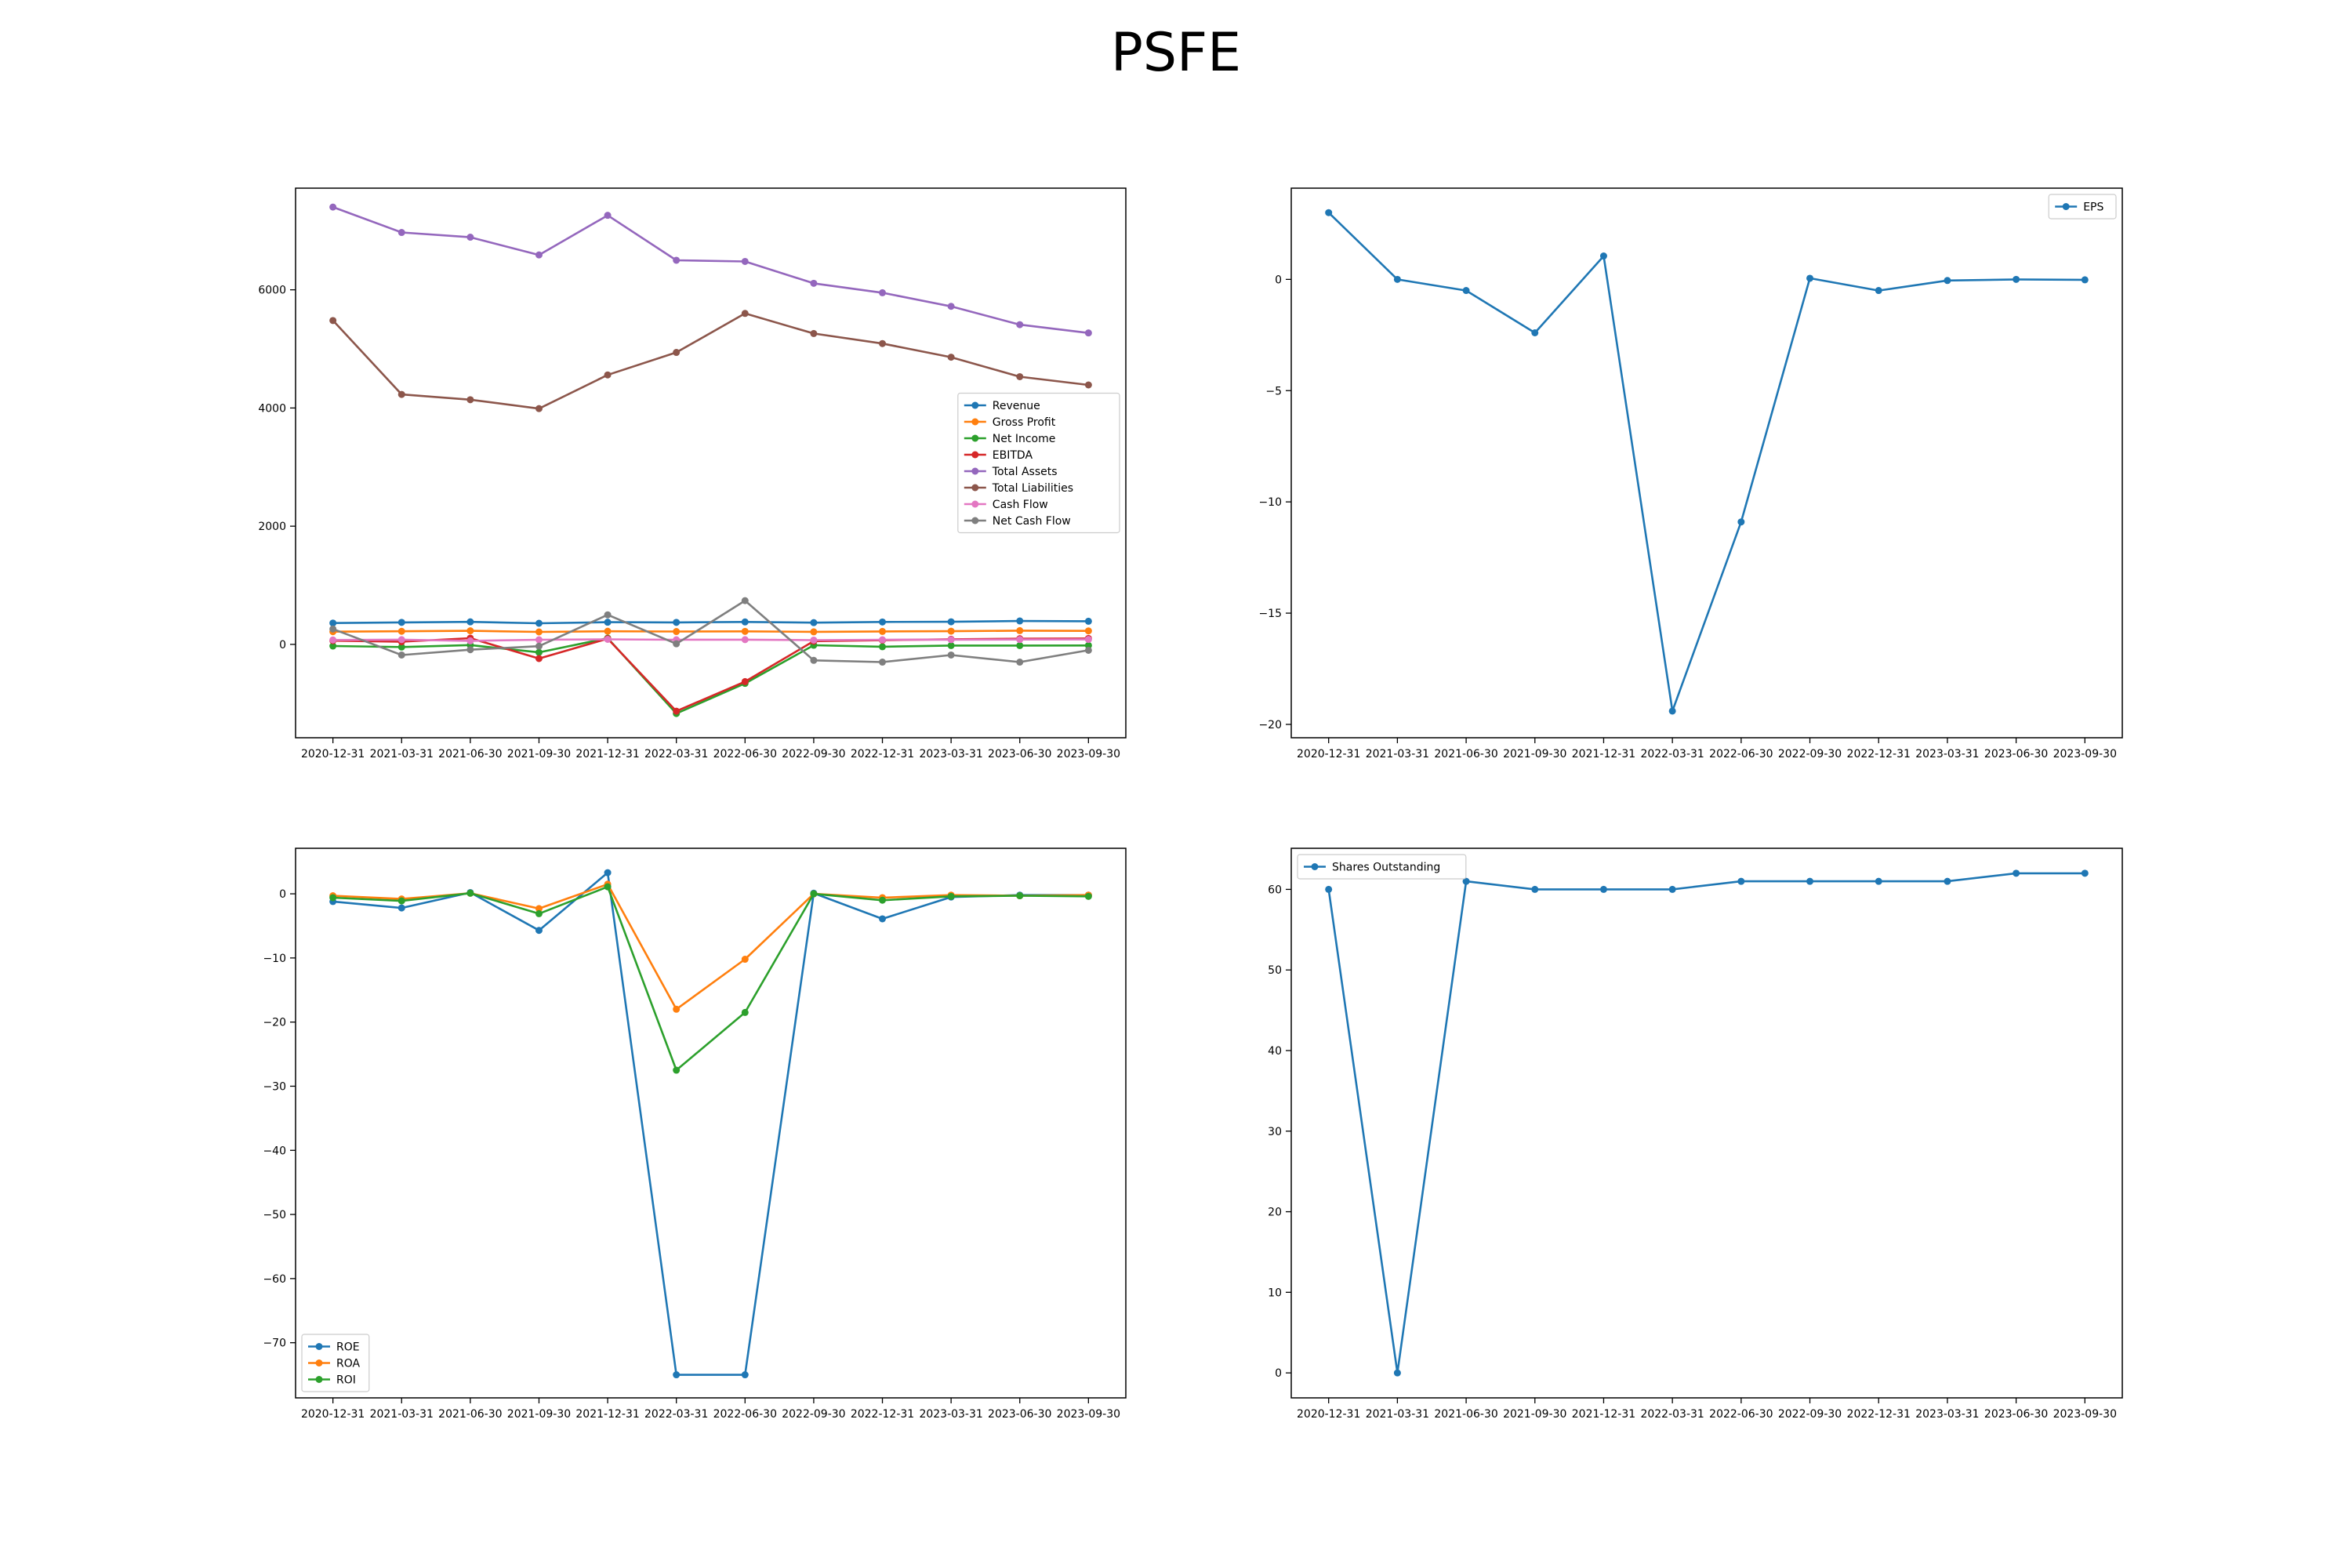 The width and height of the screenshot is (2352, 1568). Describe the element at coordinates (272, 408) in the screenshot. I see `y-tick-label: 4000` at that location.